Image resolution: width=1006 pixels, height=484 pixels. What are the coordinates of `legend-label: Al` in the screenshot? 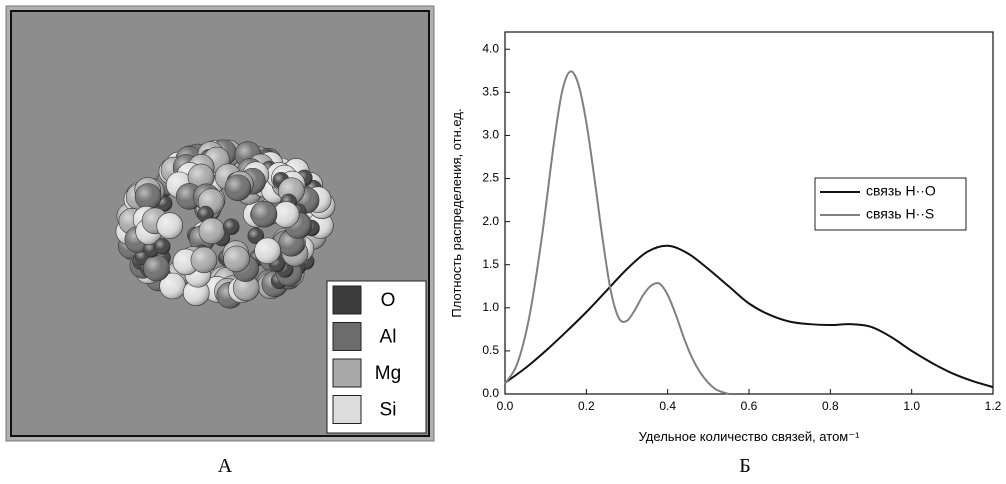 It's located at (388, 337).